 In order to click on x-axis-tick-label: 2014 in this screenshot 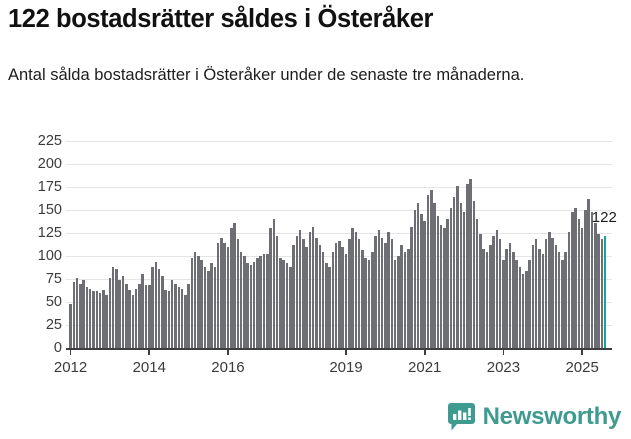, I will do `click(149, 367)`.